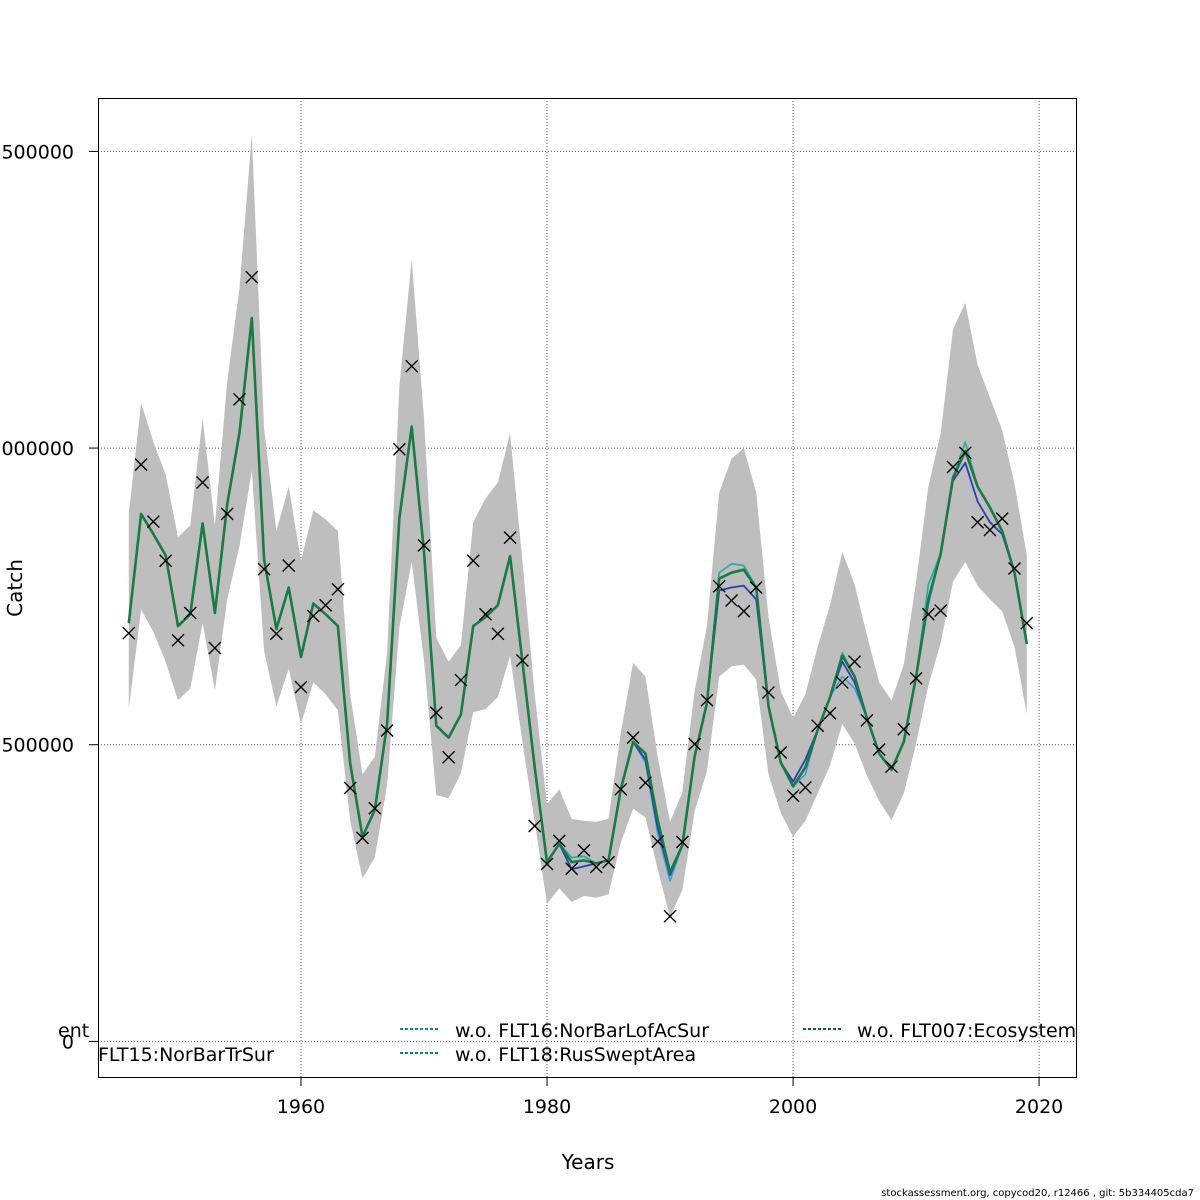 The height and width of the screenshot is (1200, 1200). Describe the element at coordinates (1039, 1107) in the screenshot. I see `x-tick-label-2020: 2020` at that location.